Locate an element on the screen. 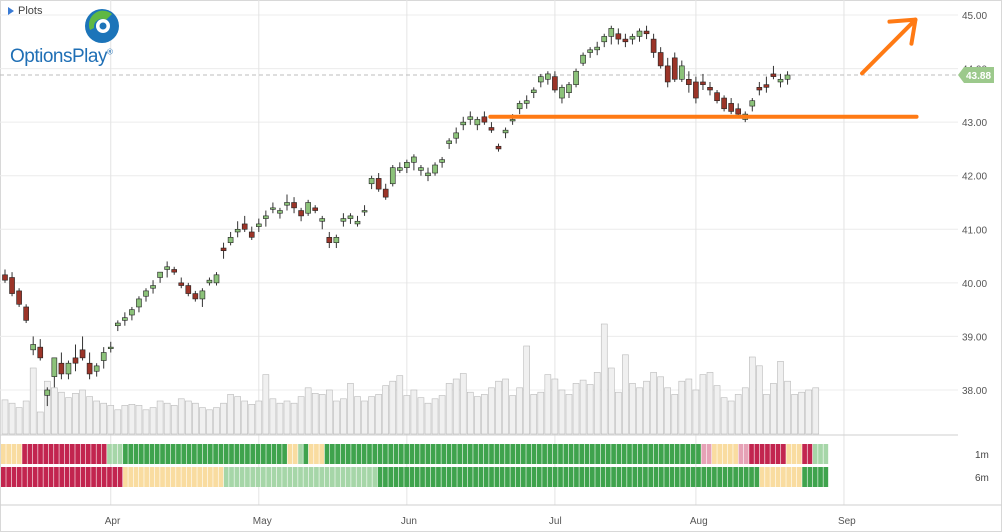 This screenshot has height=532, width=1002. y-axis-tick-label: 42.00 is located at coordinates (974, 177).